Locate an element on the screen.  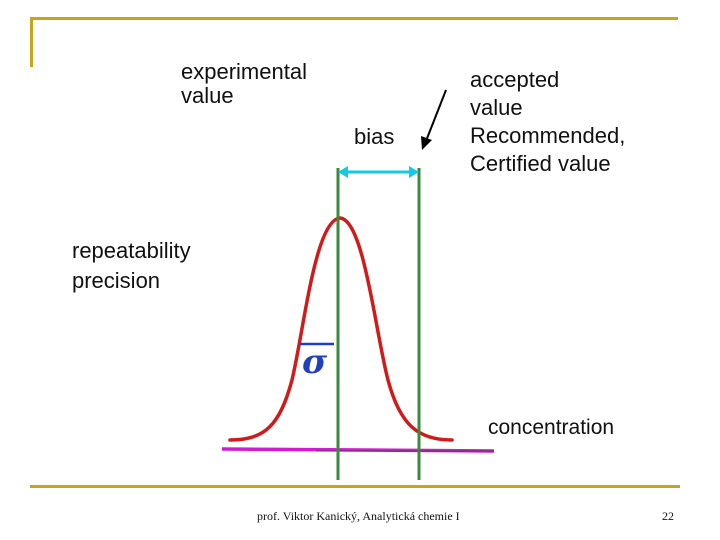
bias-label: bias is located at coordinates (374, 136).